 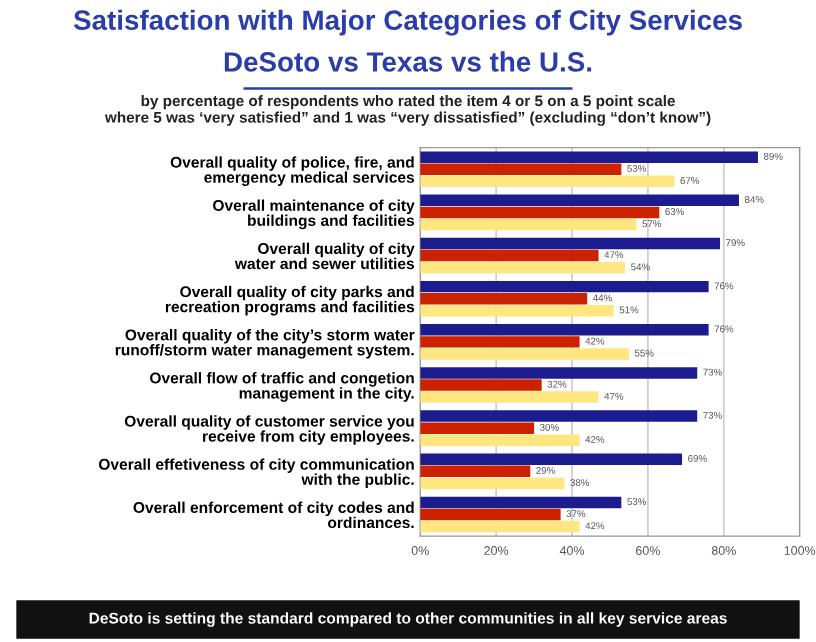 I want to click on chart-title: Satisfaction with Major Categories of City Services DeSoto vs Texas vs the U.S., so click(x=407, y=40).